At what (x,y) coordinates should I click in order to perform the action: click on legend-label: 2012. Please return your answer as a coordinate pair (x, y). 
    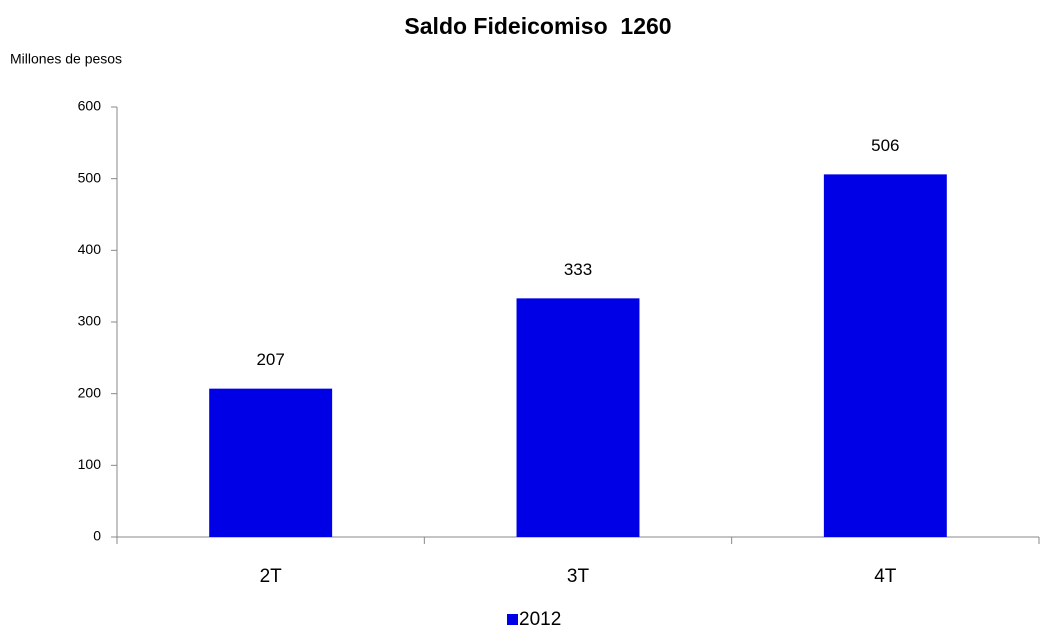
    Looking at the image, I should click on (540, 619).